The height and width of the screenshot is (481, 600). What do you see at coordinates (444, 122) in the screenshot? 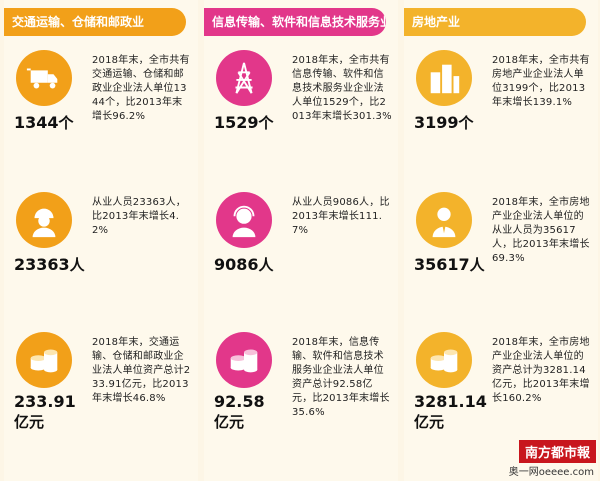
I see `stat-value: 3199个` at bounding box center [444, 122].